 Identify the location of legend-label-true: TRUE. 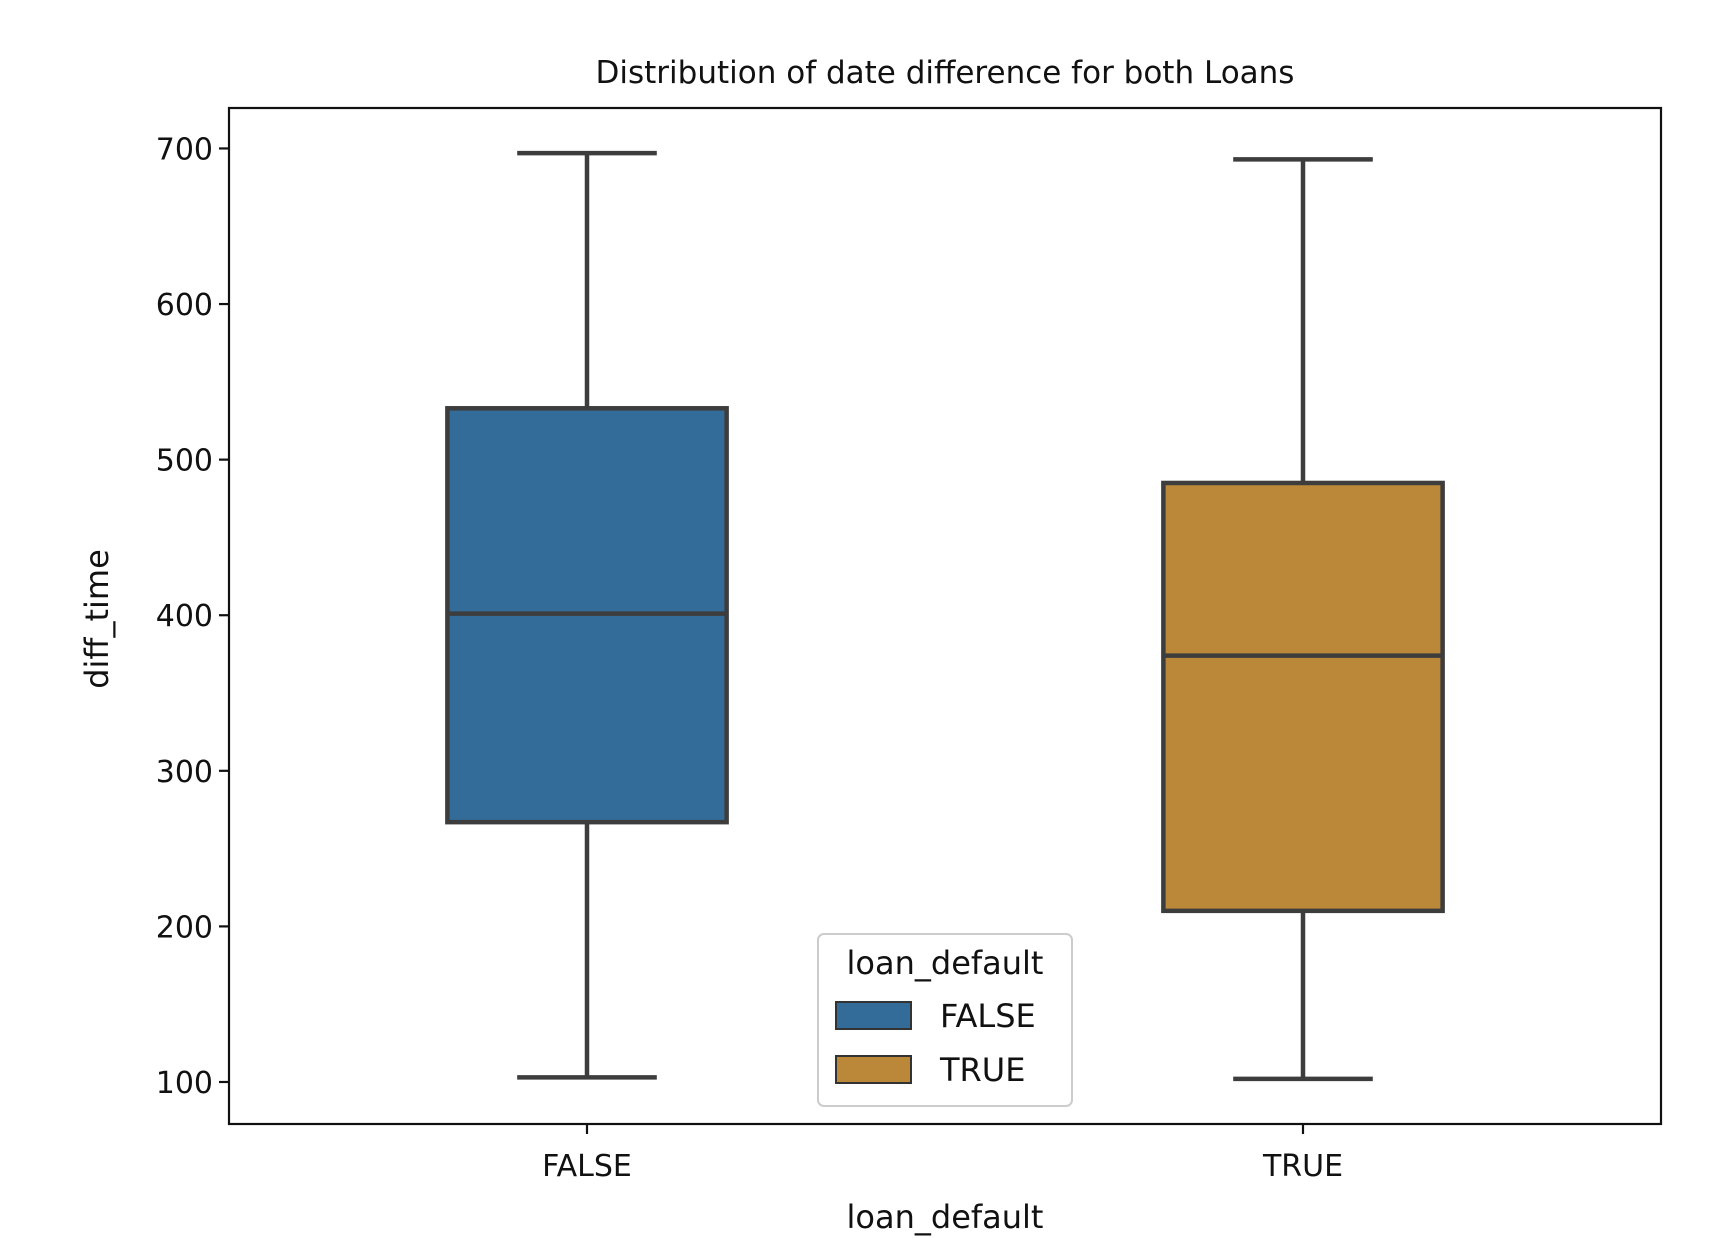
(982, 1070).